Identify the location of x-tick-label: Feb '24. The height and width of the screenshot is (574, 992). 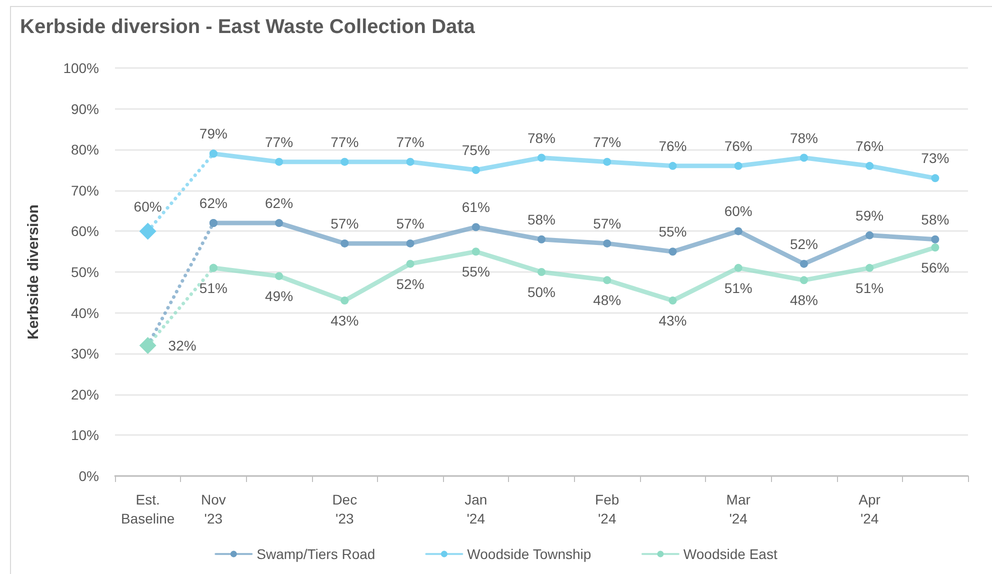
(607, 509).